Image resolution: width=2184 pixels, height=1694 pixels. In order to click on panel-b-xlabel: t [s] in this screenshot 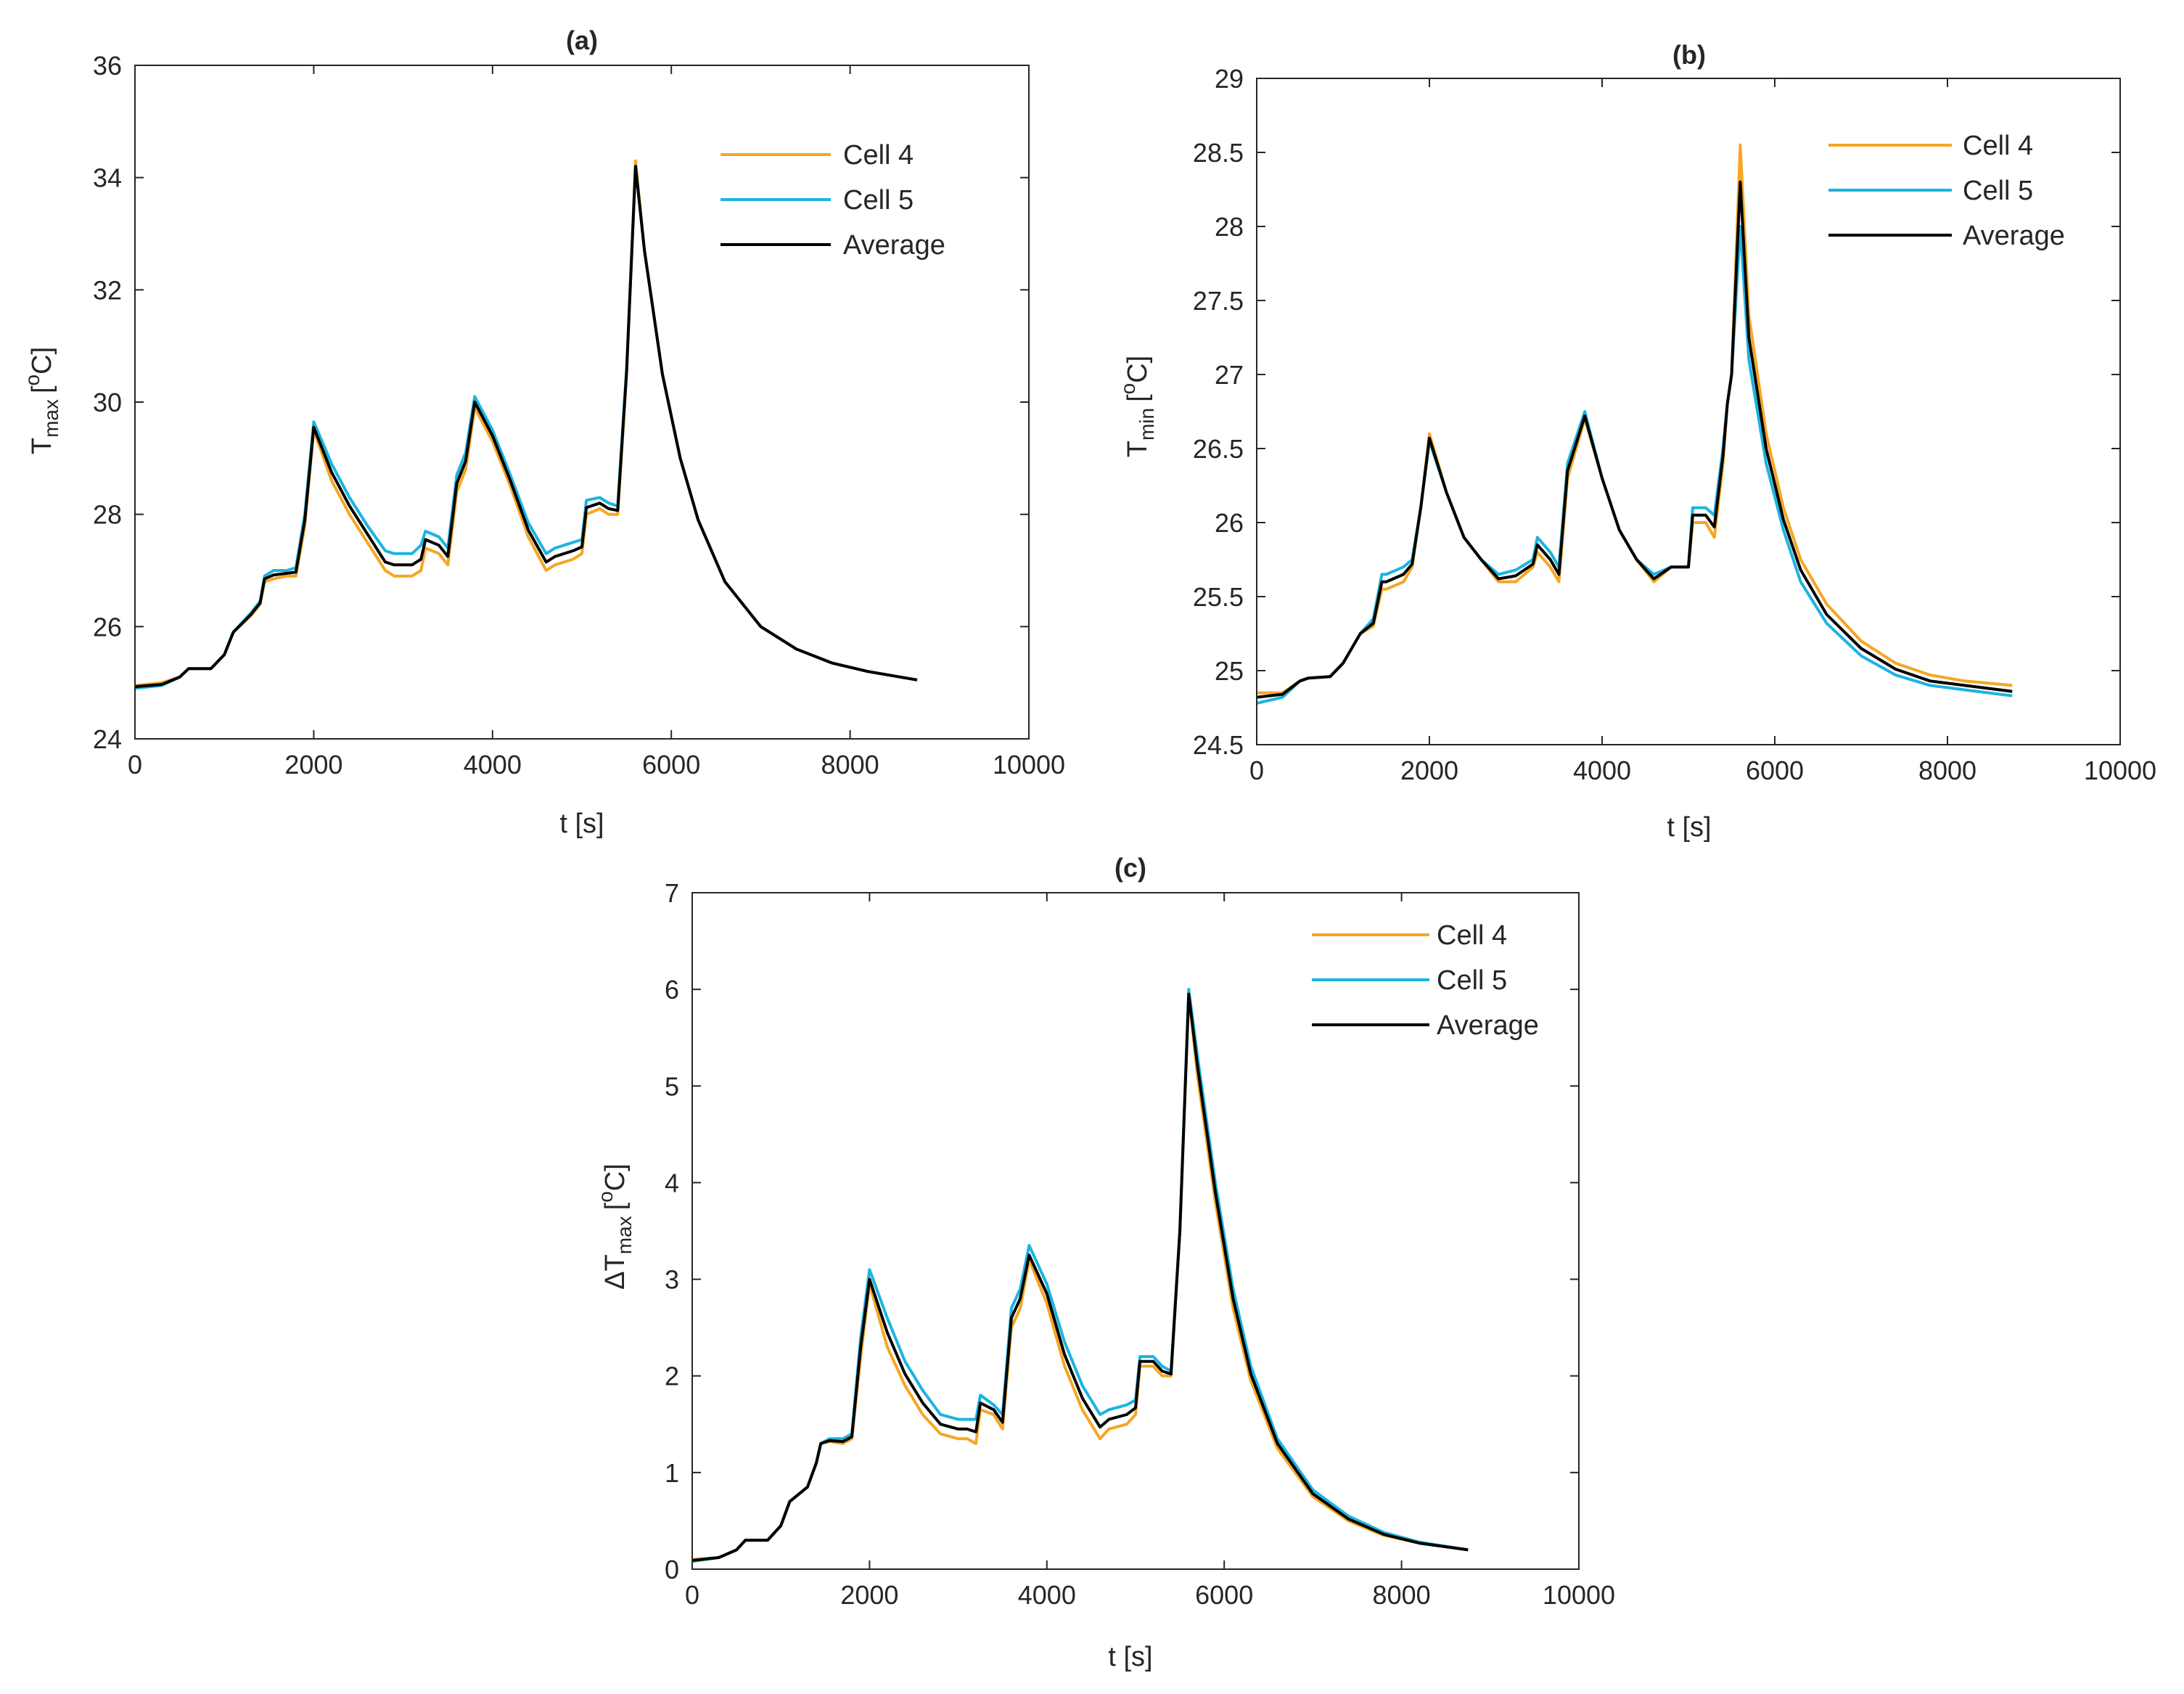, I will do `click(1689, 828)`.